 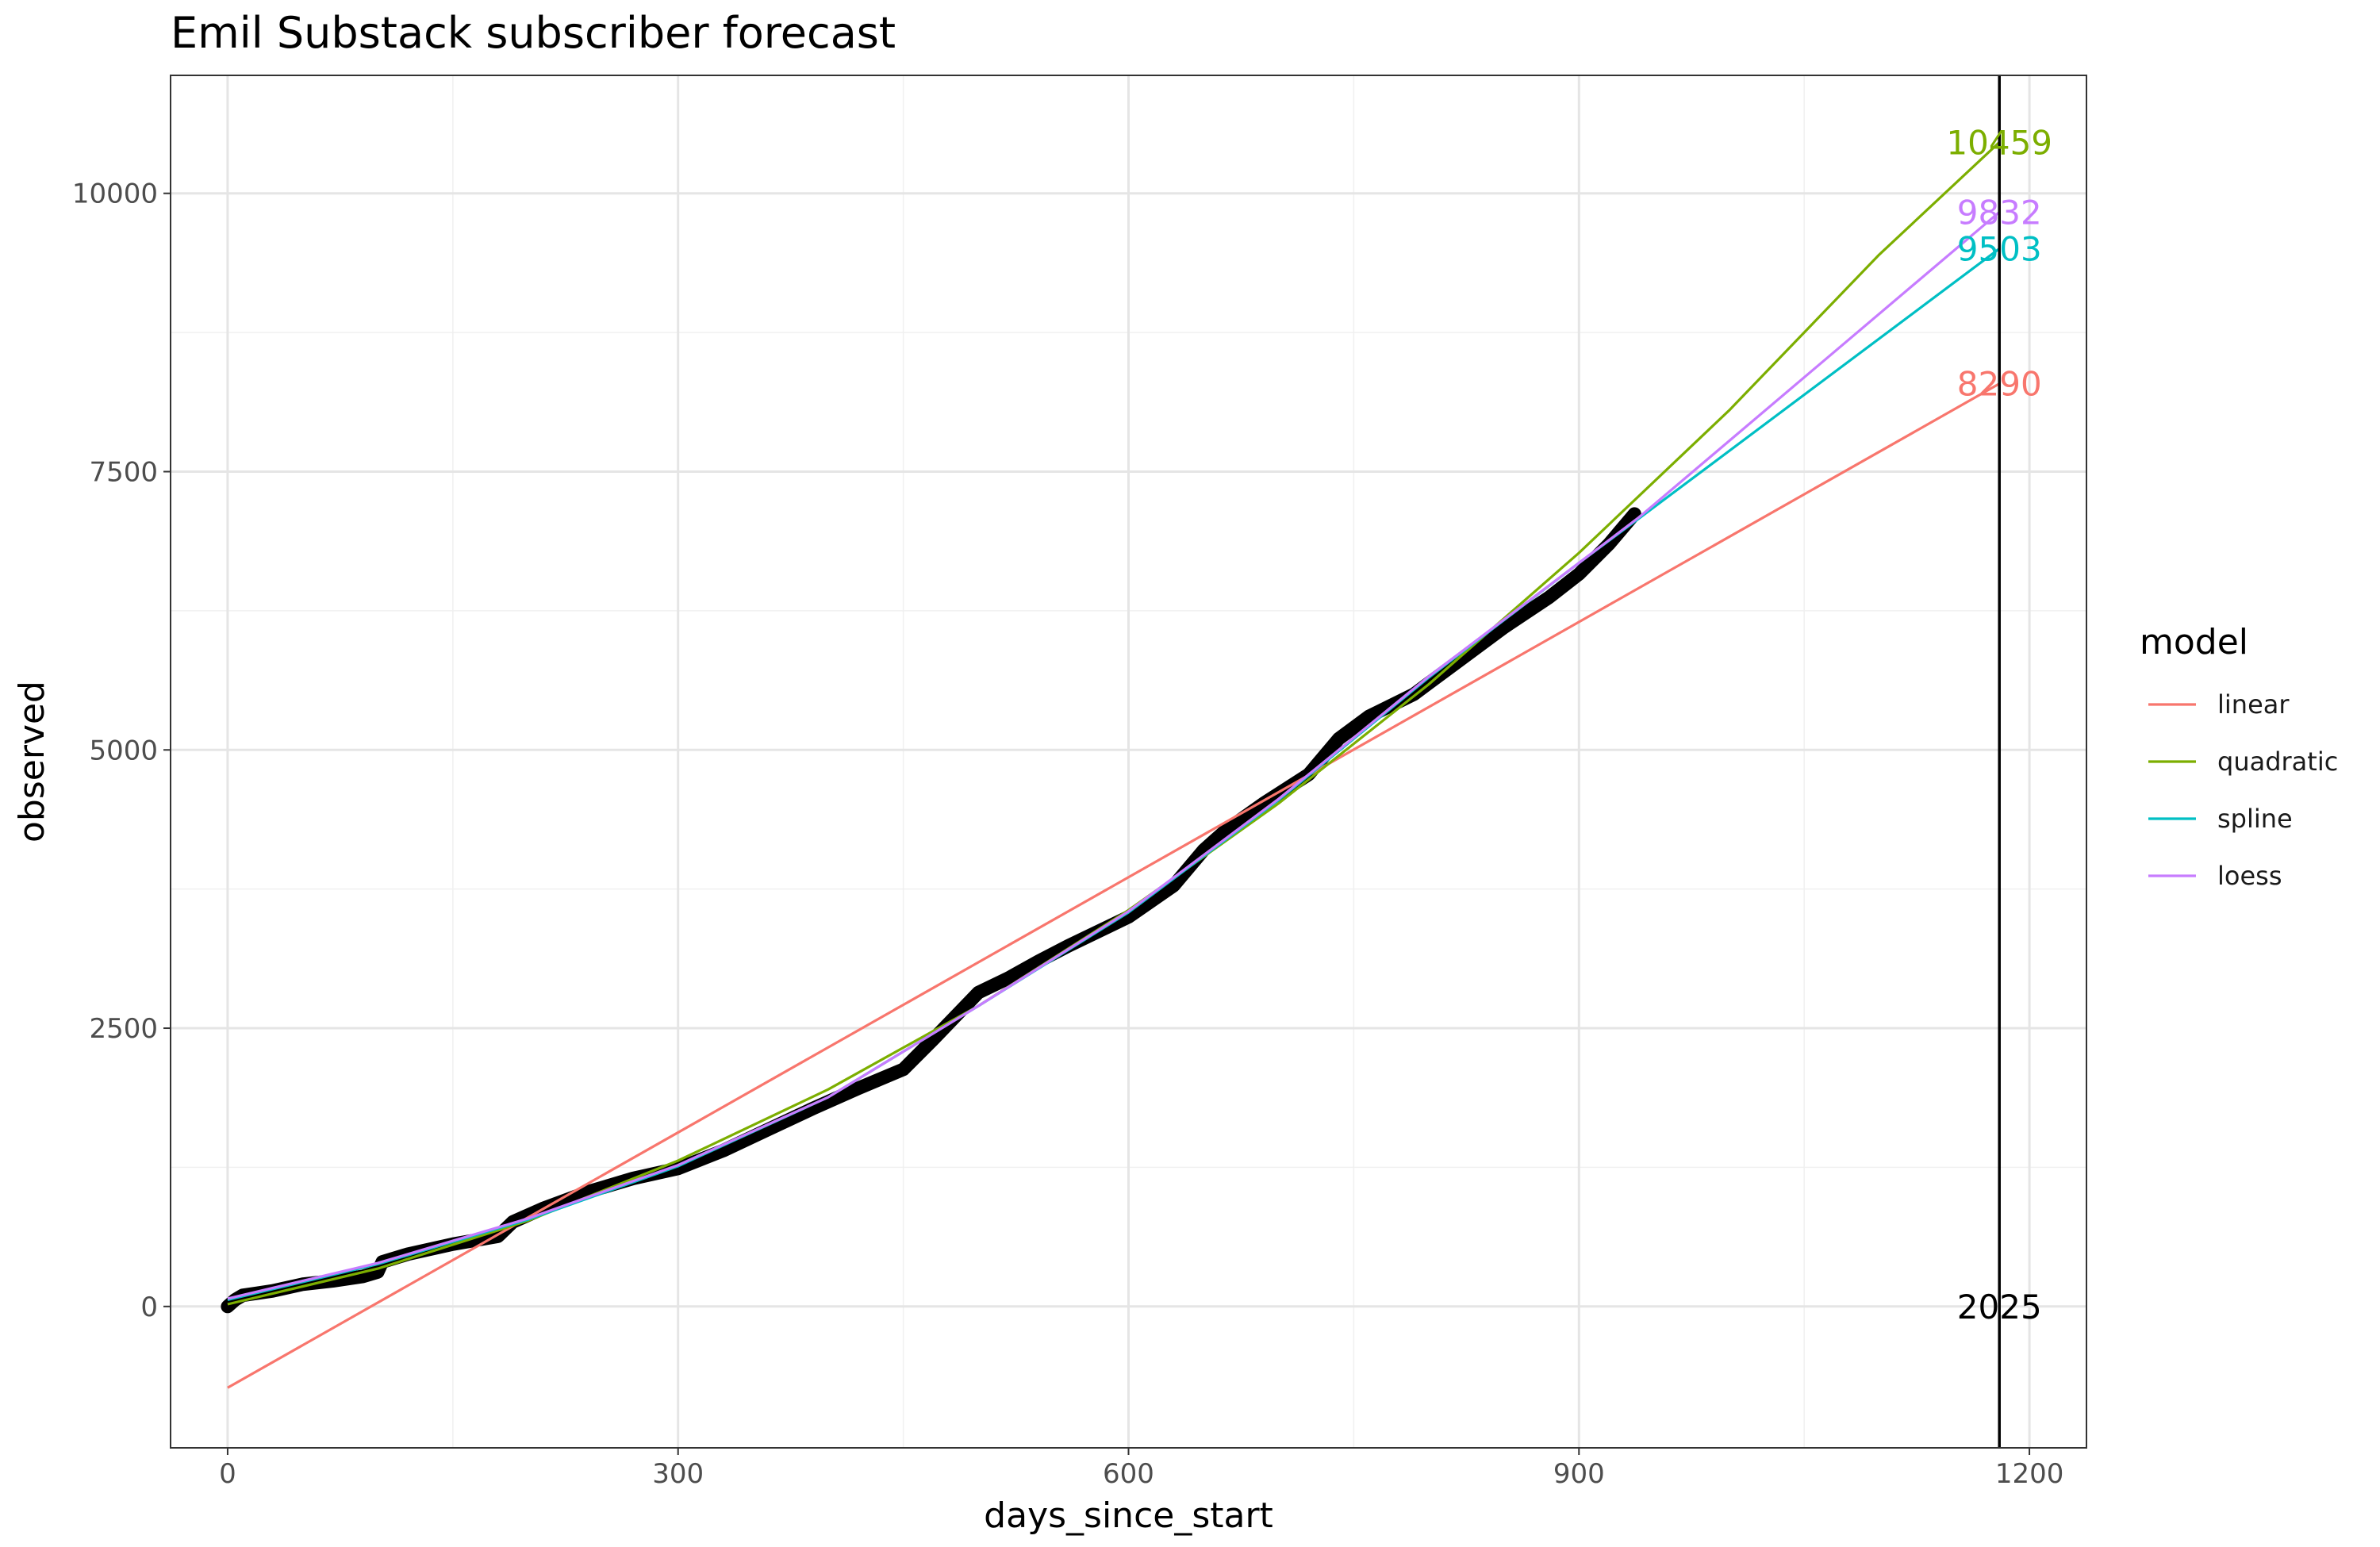 I want to click on y-tick-label: 7500, so click(x=123, y=472).